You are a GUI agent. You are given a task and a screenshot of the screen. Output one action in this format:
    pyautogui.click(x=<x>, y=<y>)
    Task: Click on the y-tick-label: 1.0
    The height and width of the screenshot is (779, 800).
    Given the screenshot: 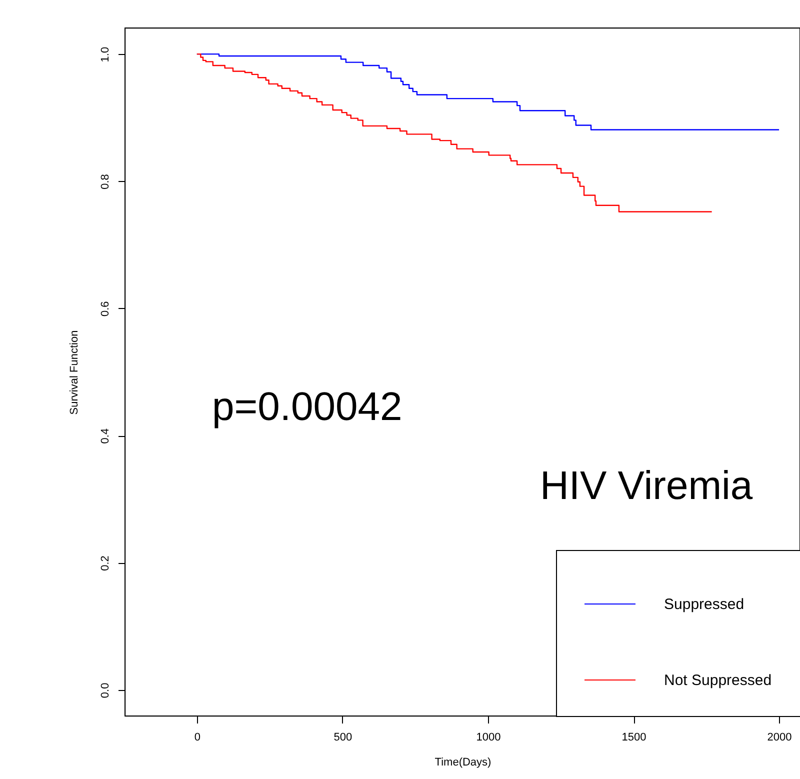 What is the action you would take?
    pyautogui.click(x=106, y=54)
    